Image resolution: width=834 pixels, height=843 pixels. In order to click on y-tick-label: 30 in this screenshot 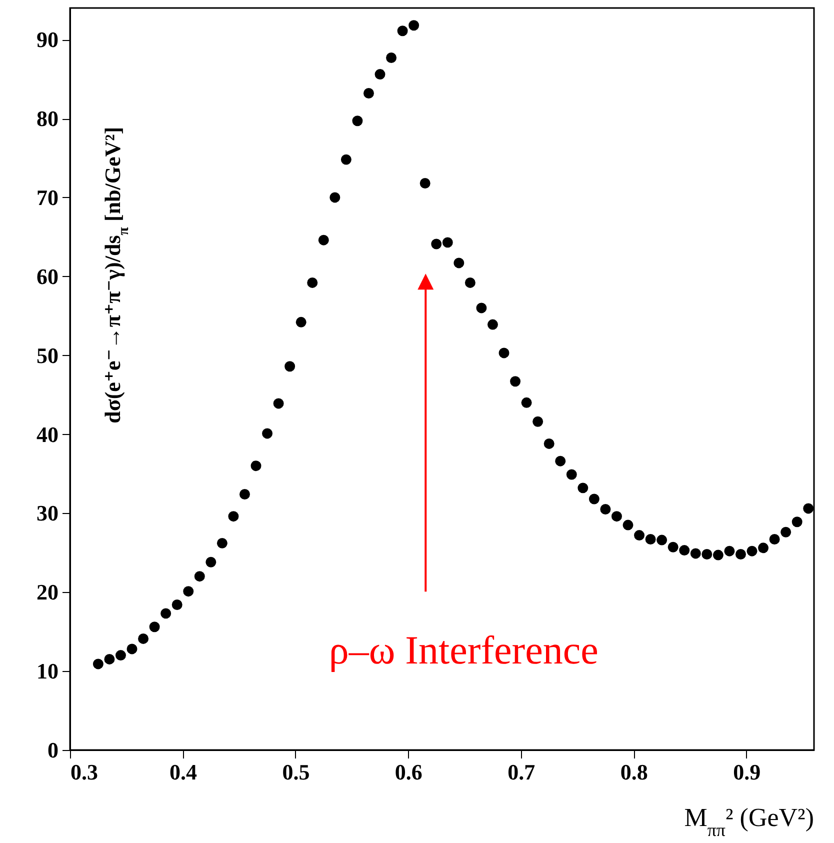, I will do `click(47, 513)`.